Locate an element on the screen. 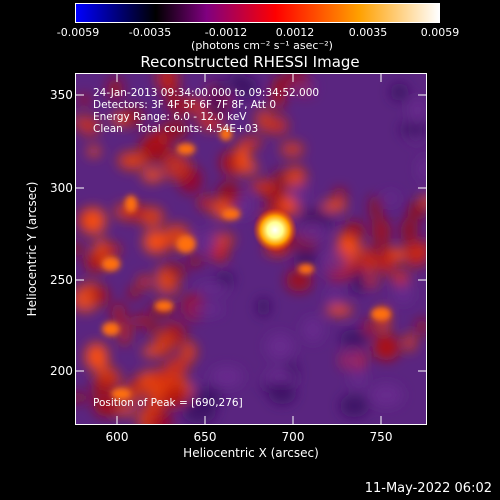 Image resolution: width=500 pixels, height=500 pixels. colorbar-units: (photons cm⁻² s⁻¹ asec⁻²) is located at coordinates (262, 45).